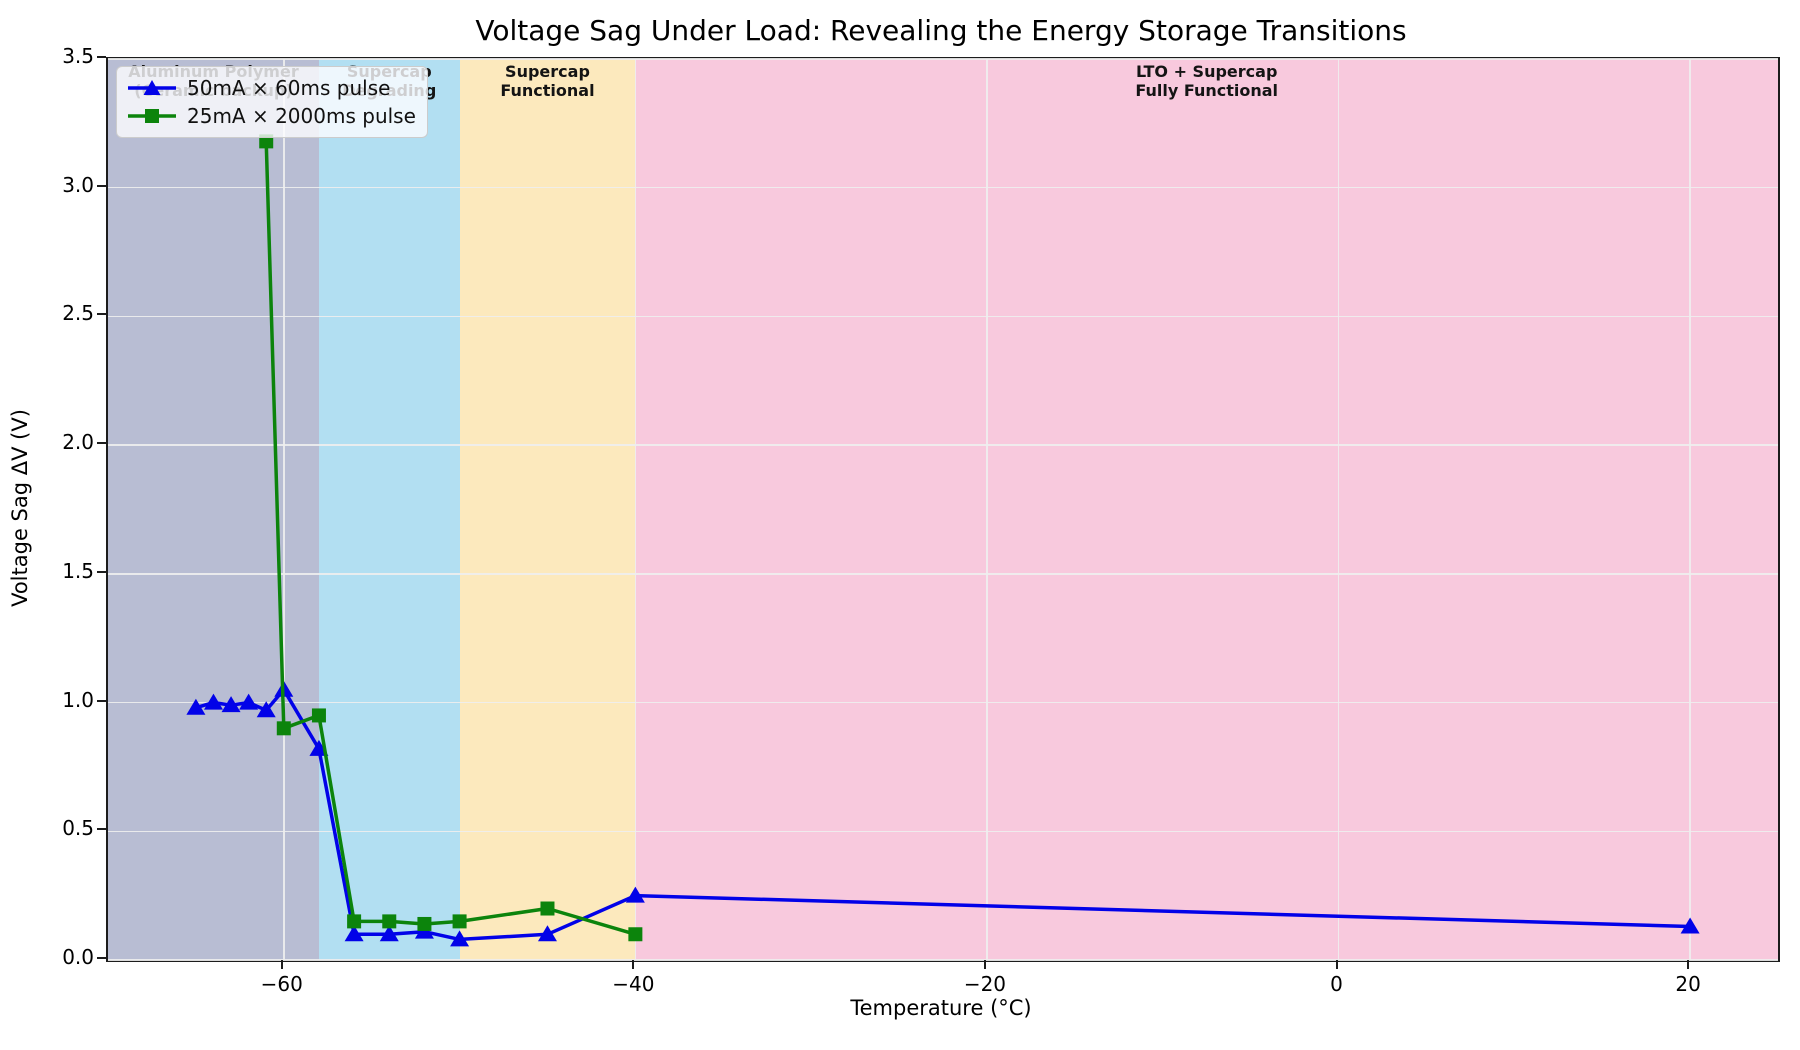 The height and width of the screenshot is (1050, 1800). I want to click on y-tick-label: 1.0, so click(78, 699).